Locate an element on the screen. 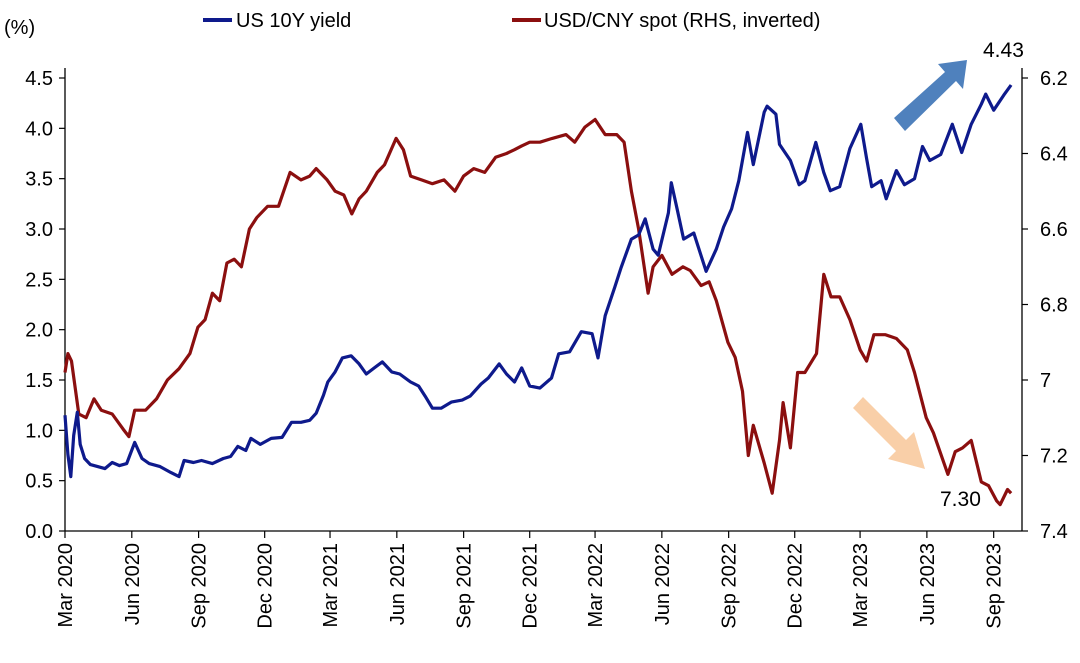  right-axis-ticks: 6.2 6.4 6.6 6.8 7 7.2 7.4 is located at coordinates (1045, 305).